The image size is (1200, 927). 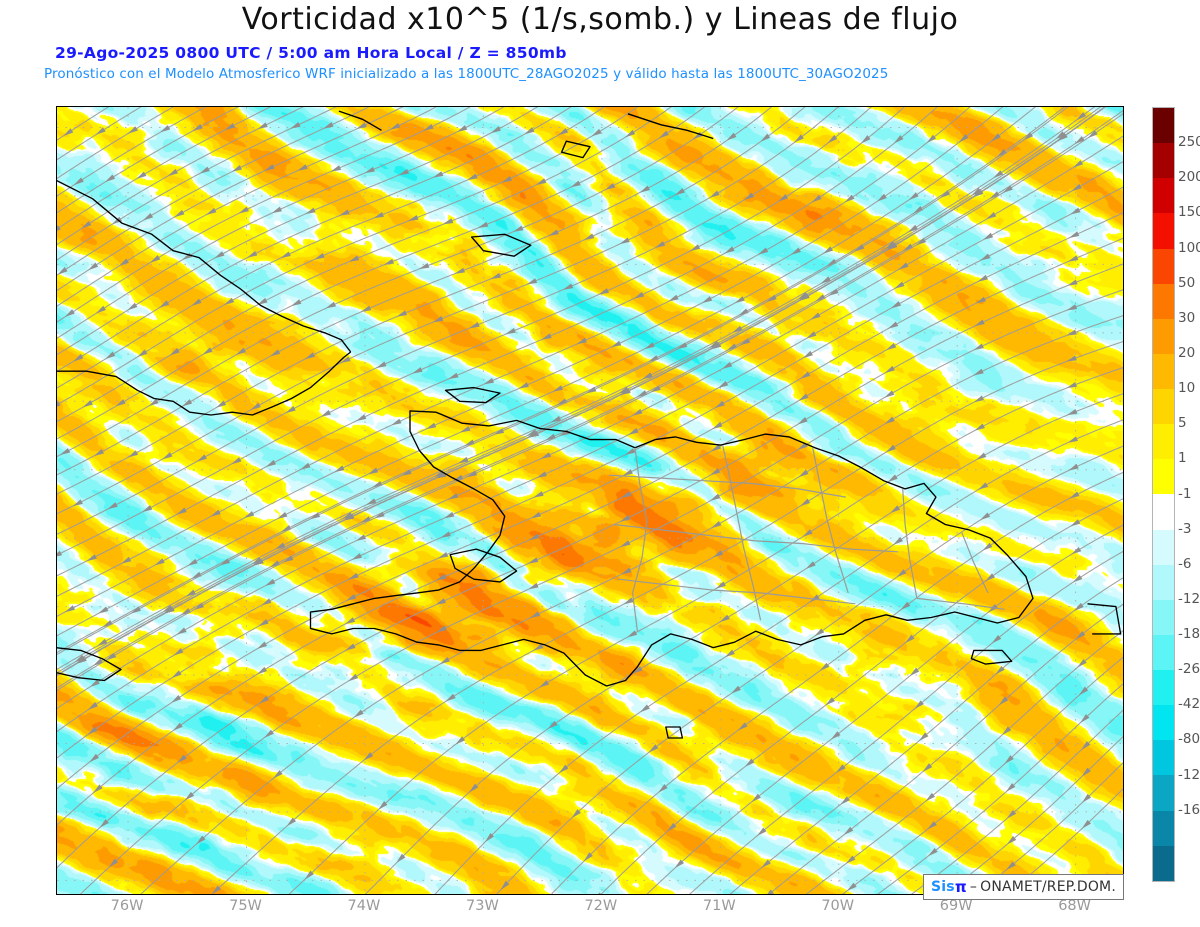 I want to click on colorbar-tick-label: -1, so click(x=1185, y=493).